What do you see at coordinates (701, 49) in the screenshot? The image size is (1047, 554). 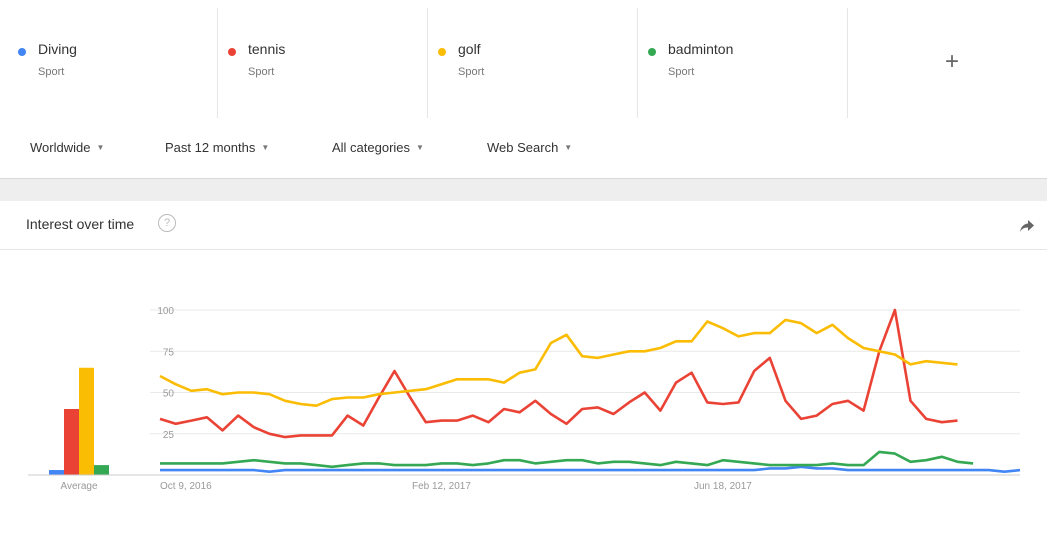 I see `term-name: badminton` at bounding box center [701, 49].